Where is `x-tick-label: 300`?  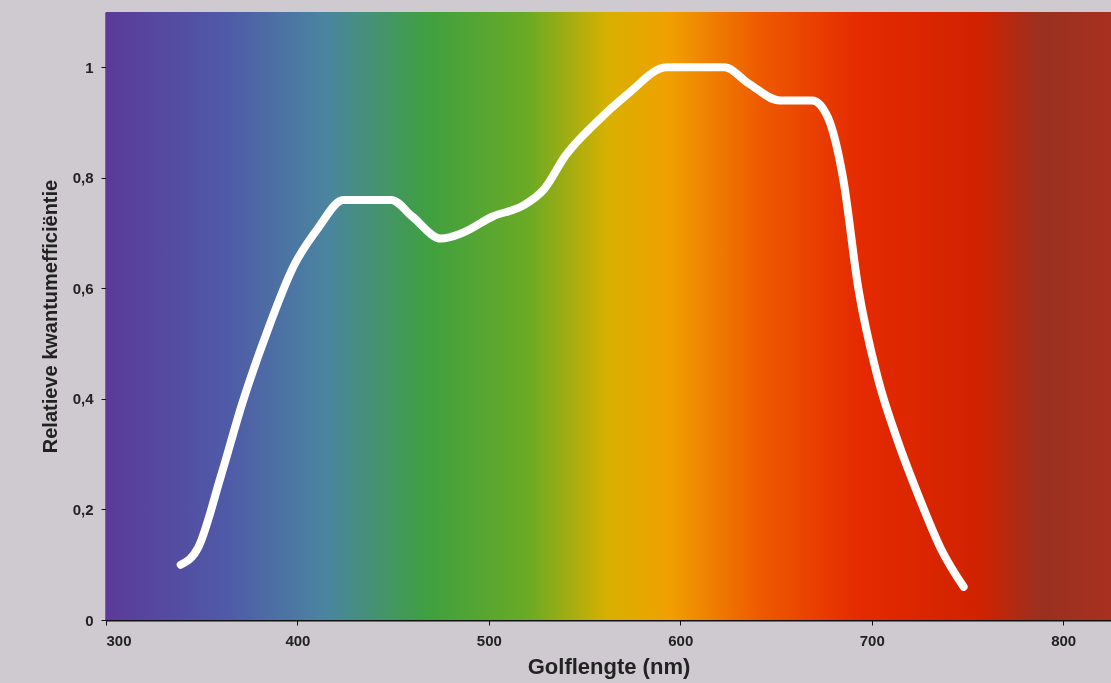 x-tick-label: 300 is located at coordinates (119, 640).